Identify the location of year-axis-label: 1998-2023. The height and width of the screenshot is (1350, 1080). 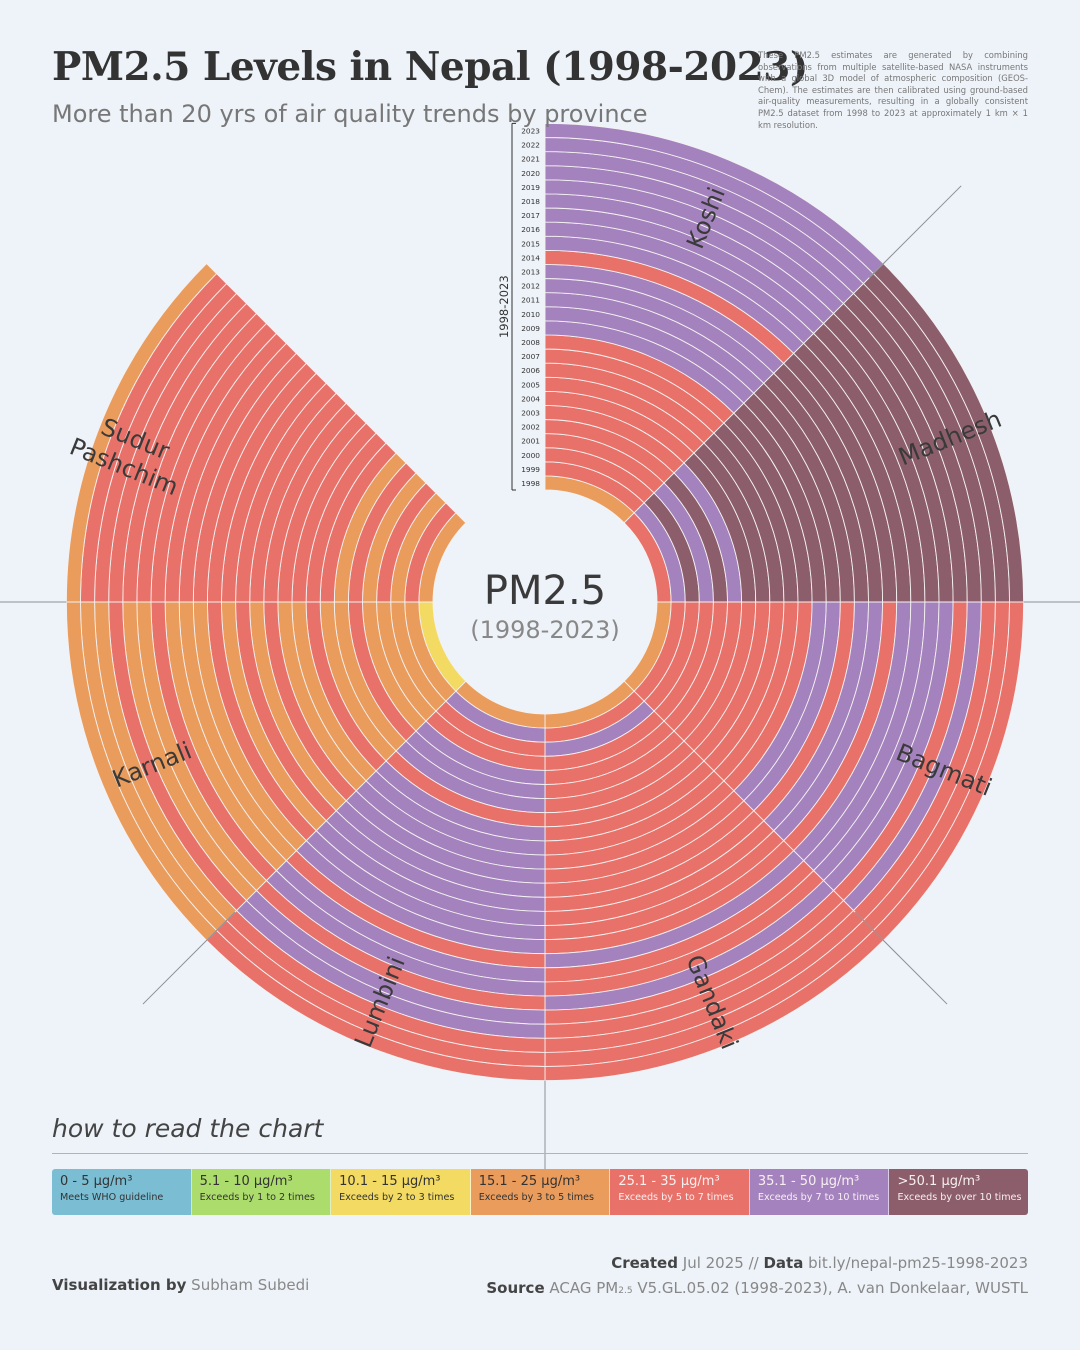
(504, 306).